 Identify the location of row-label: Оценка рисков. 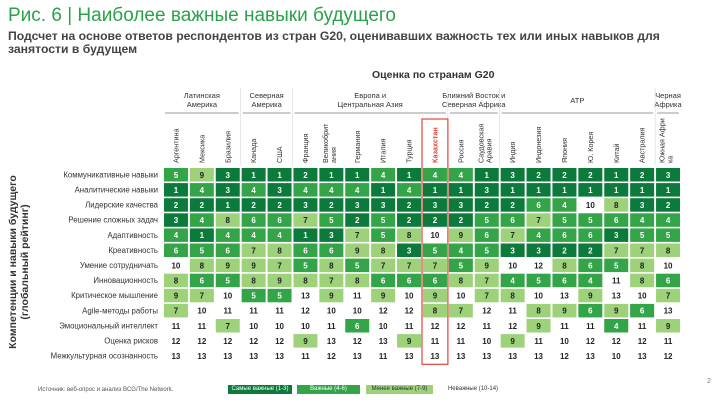
(131, 340).